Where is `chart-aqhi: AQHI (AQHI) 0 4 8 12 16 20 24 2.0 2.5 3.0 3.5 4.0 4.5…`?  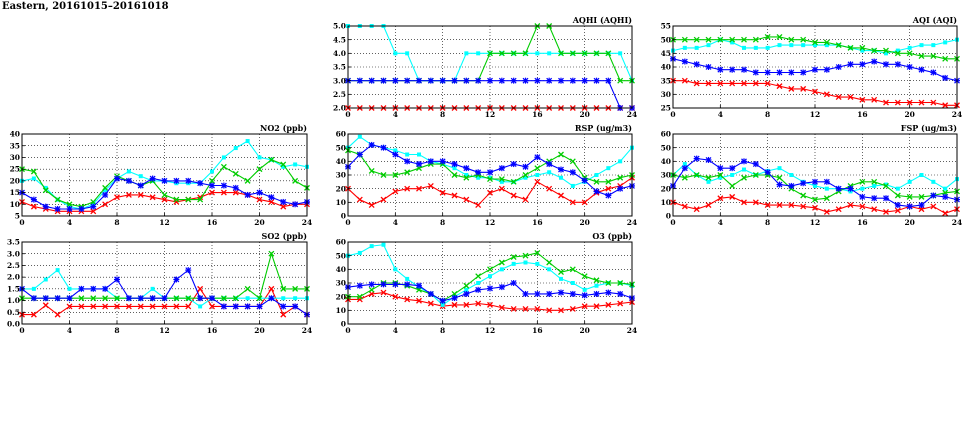 chart-aqhi: AQHI (AQHI) 0 4 8 12 16 20 24 2.0 2.5 3.0 3.5 4.0 4.5… is located at coordinates (485, 67).